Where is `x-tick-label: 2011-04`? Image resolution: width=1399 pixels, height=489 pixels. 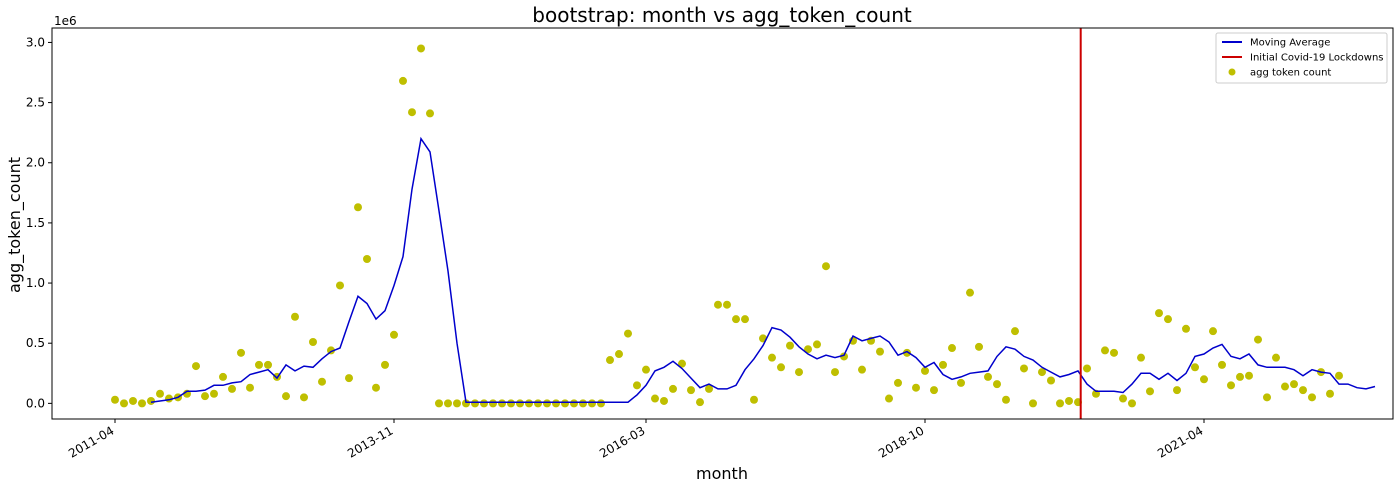 x-tick-label: 2011-04 is located at coordinates (91, 441).